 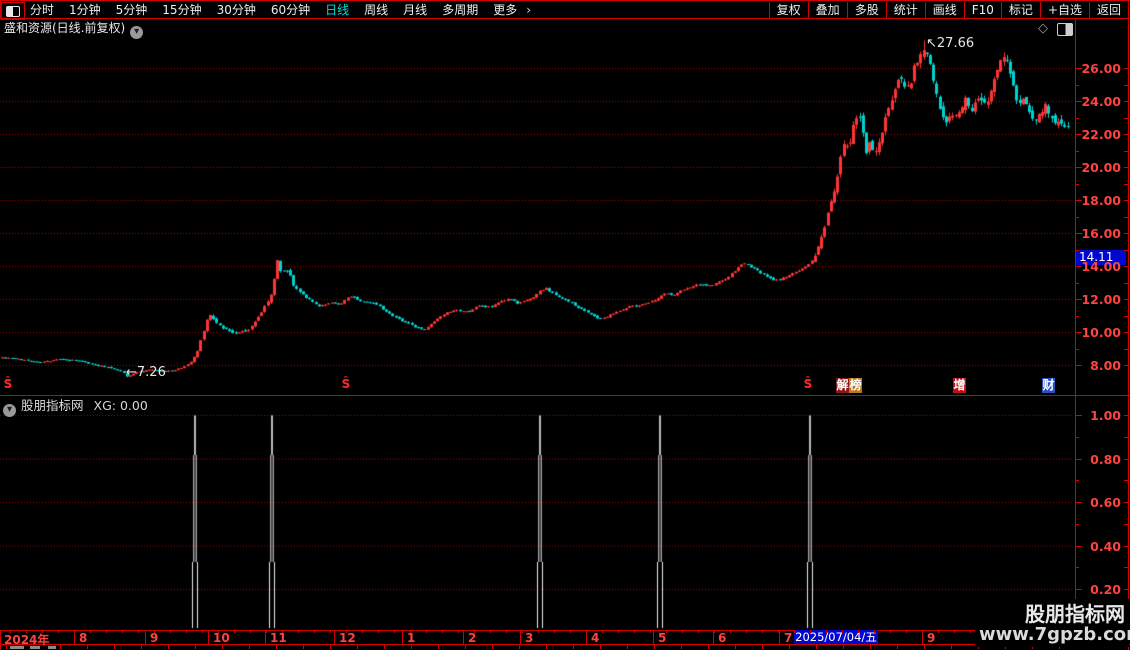 What do you see at coordinates (1075, 331) in the screenshot?
I see `price-axis-line` at bounding box center [1075, 331].